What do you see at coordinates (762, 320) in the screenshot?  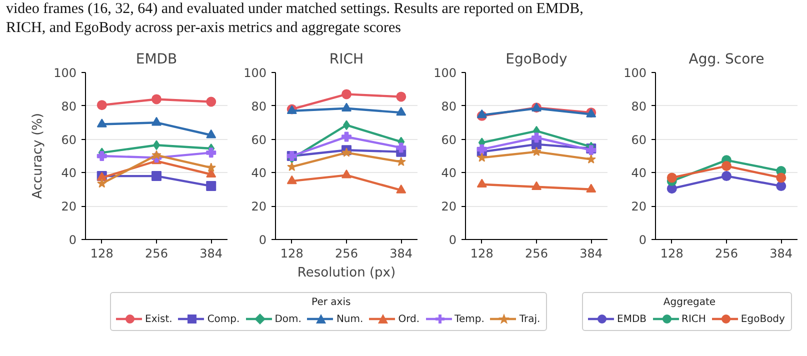 I see `legend-label: EgoBody` at bounding box center [762, 320].